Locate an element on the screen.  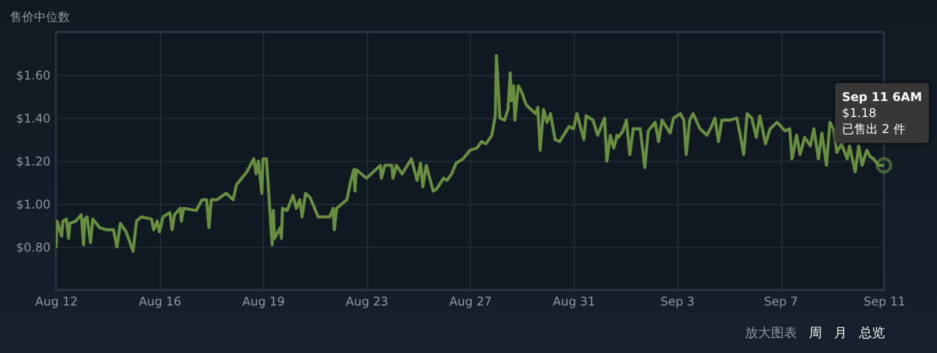
x-tick-label: Aug 31 is located at coordinates (574, 301).